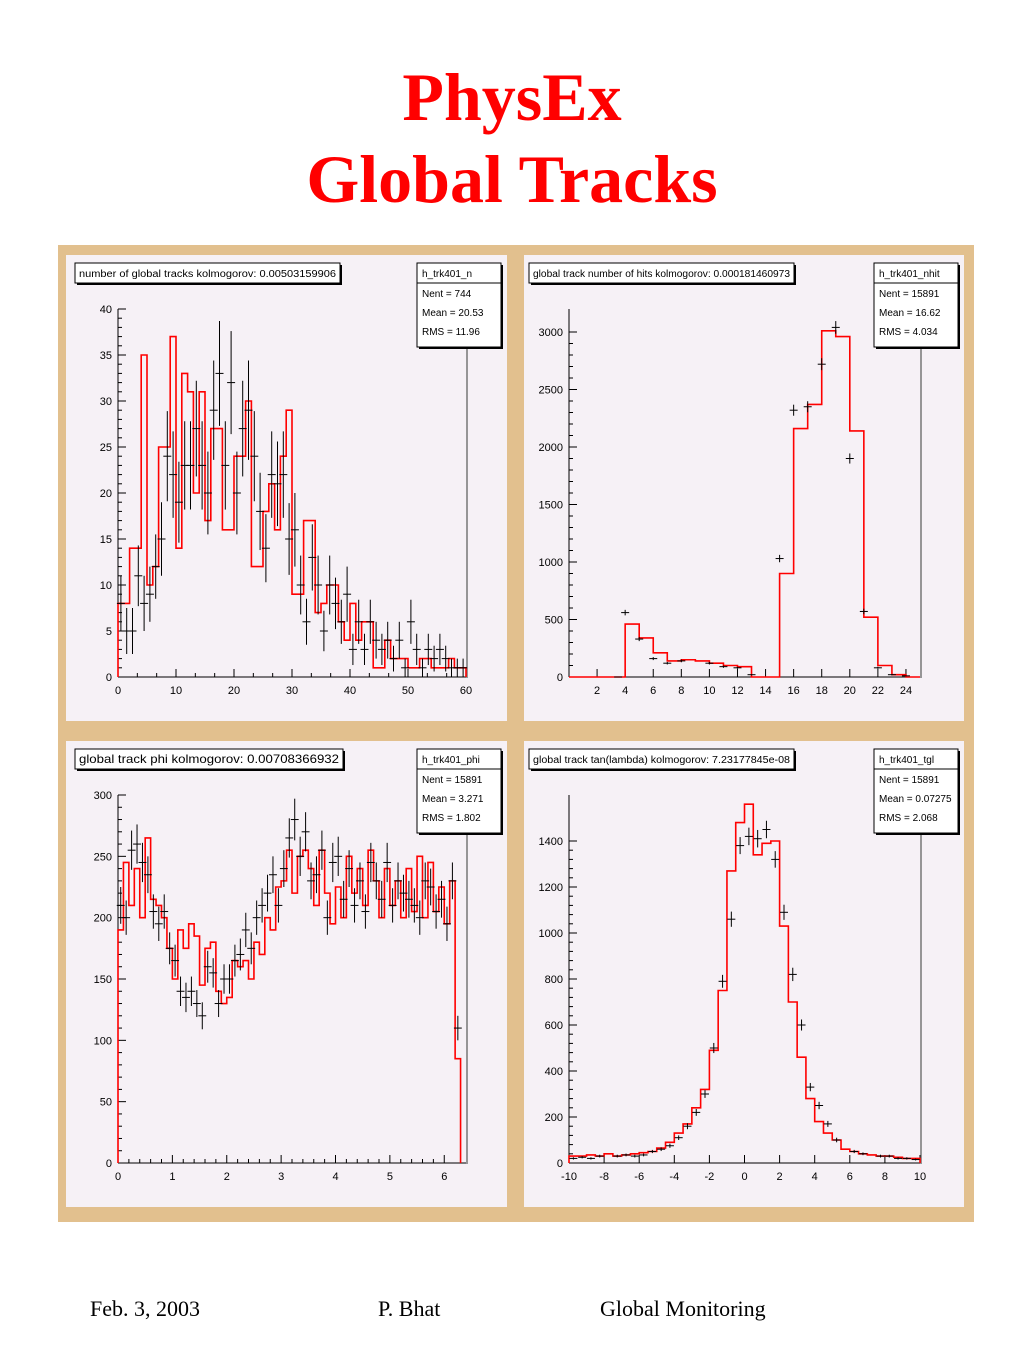 The image size is (1024, 1365). I want to click on y-tick-label: 1400, so click(551, 842).